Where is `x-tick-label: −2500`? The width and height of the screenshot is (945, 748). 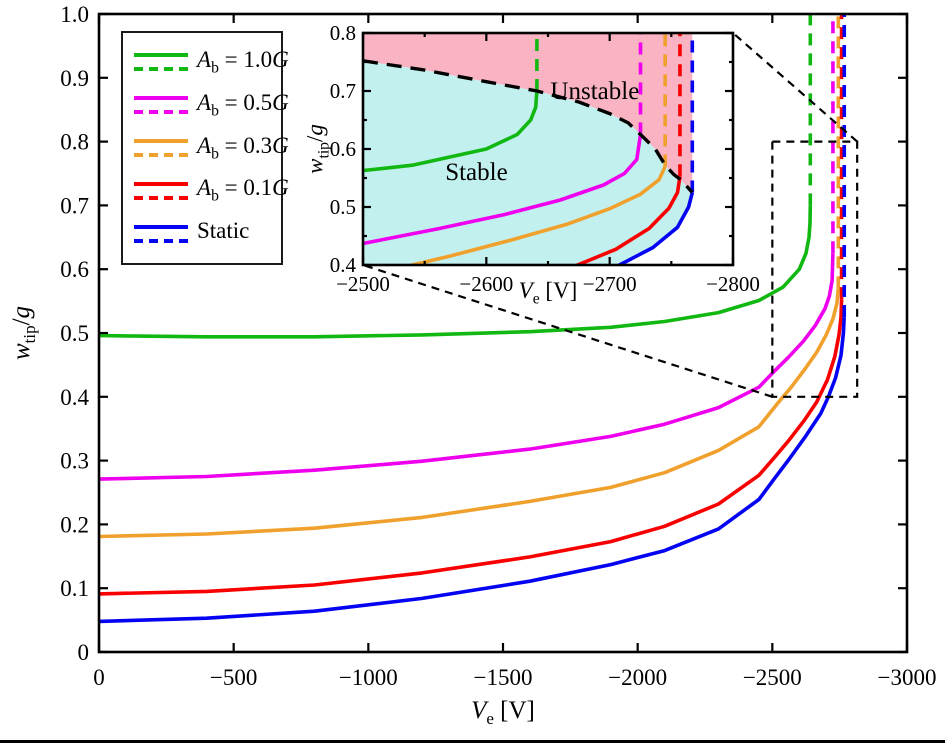 x-tick-label: −2500 is located at coordinates (772, 677).